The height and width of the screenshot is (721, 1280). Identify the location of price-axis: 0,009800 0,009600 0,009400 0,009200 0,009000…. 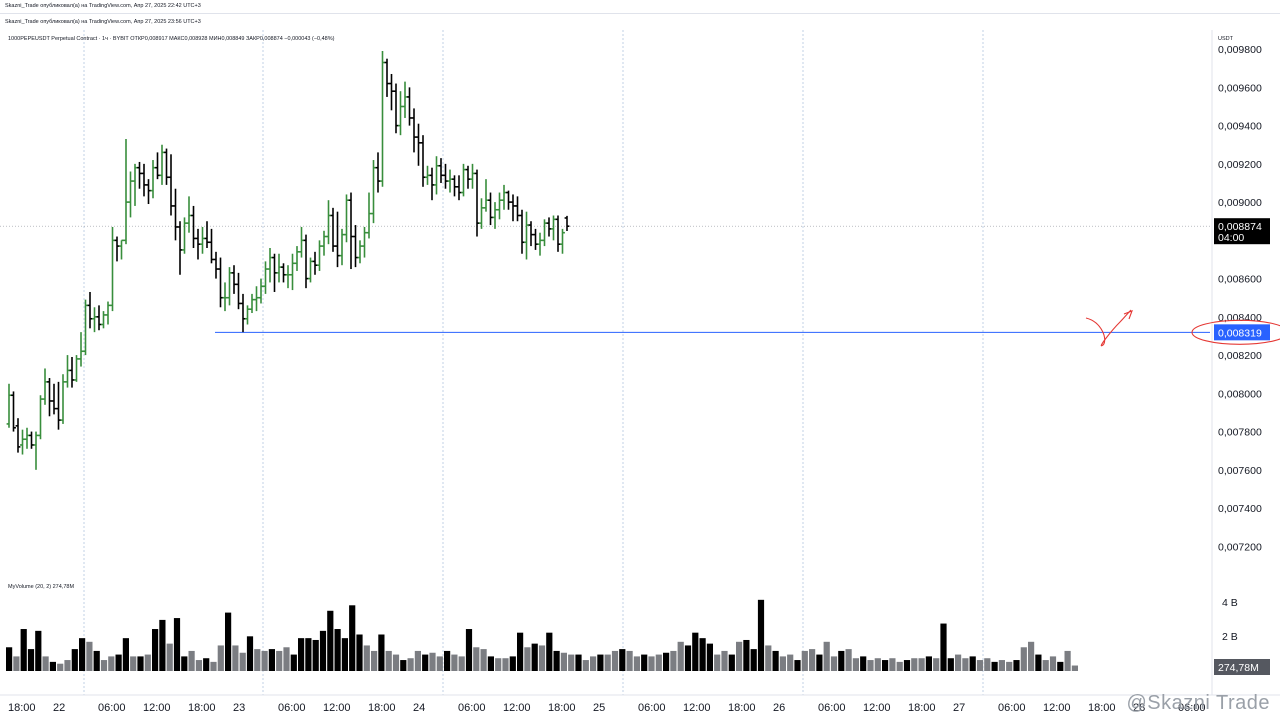
(1240, 298).